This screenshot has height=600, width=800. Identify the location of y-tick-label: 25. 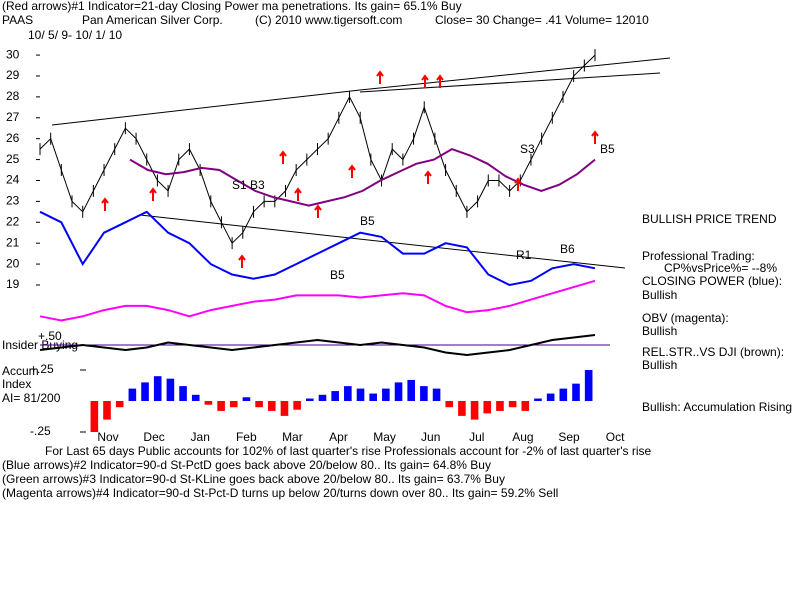
(13, 159).